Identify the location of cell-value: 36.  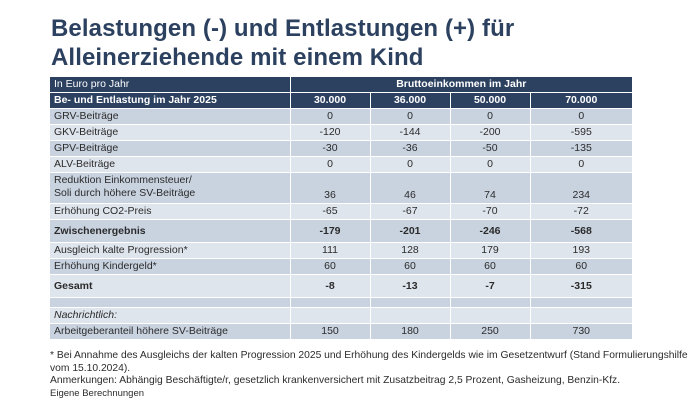
(330, 188).